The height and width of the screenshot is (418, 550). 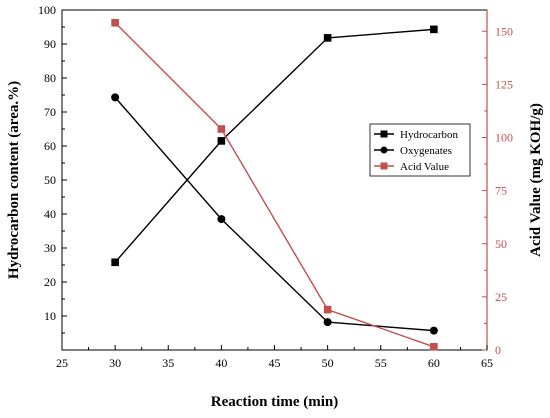 I want to click on right-y-axis-ticks: 0 25 50 75 100 125 150, so click(x=497, y=190).